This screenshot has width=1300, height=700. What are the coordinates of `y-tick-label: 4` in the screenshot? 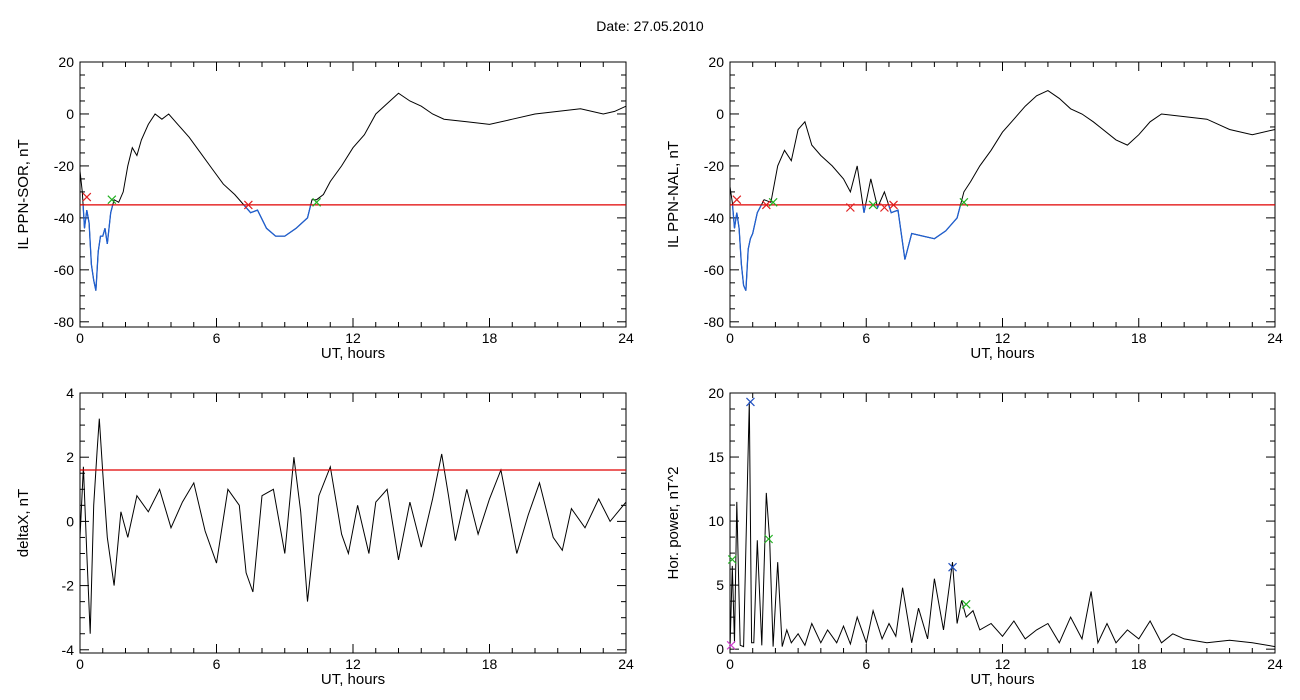 It's located at (70, 393).